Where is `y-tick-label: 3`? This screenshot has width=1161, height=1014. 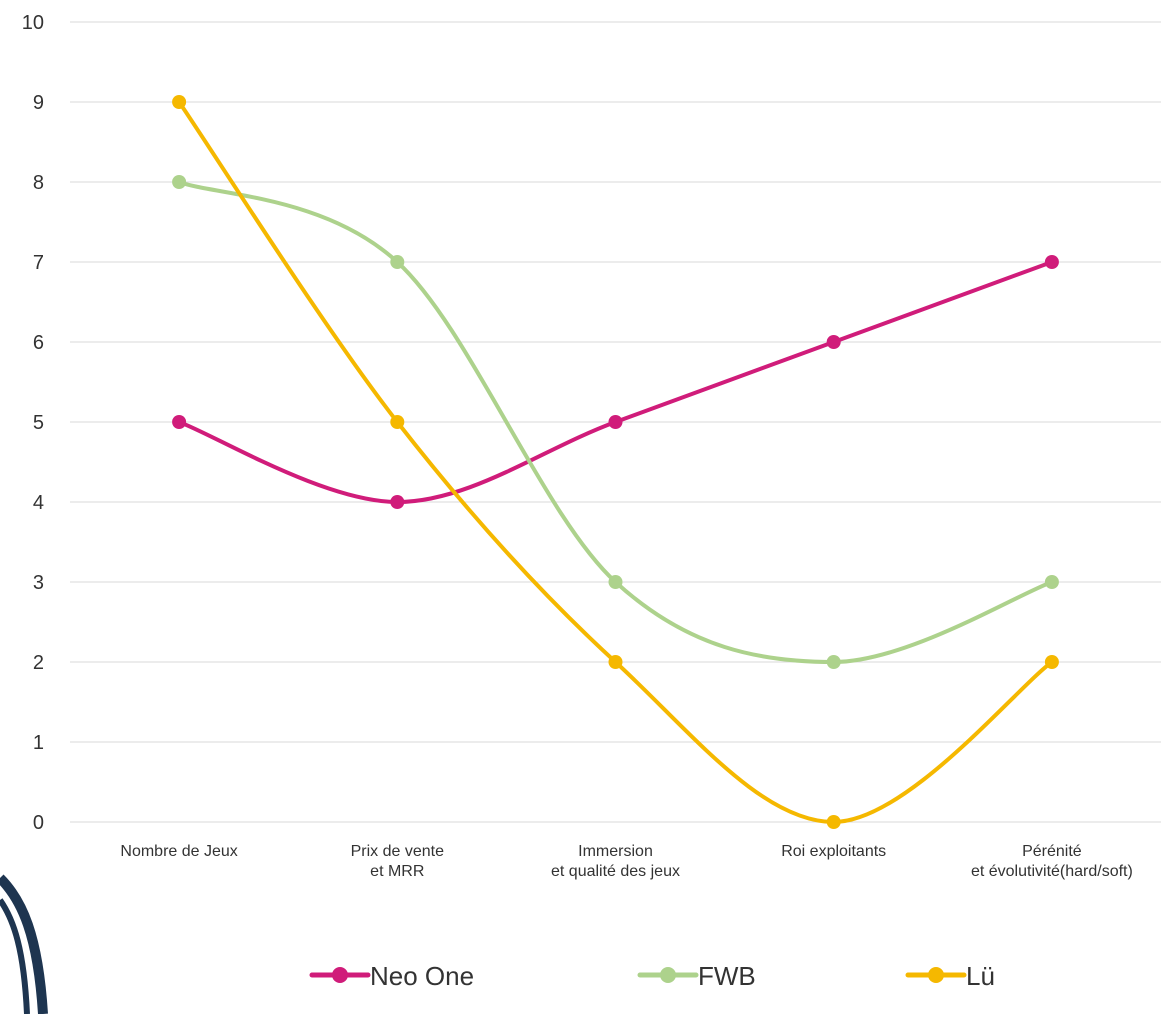
y-tick-label: 3 is located at coordinates (38, 583).